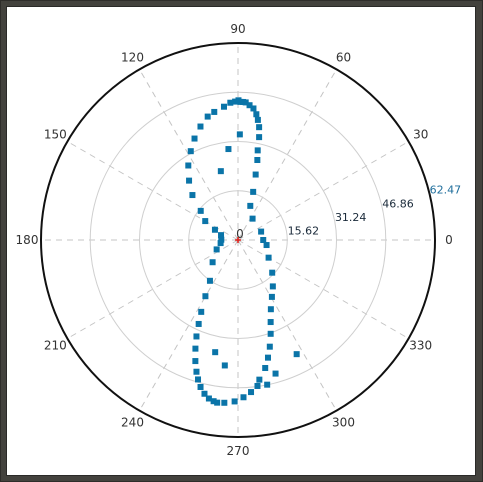  What do you see at coordinates (237, 29) in the screenshot?
I see `angle-label-90: 90` at bounding box center [237, 29].